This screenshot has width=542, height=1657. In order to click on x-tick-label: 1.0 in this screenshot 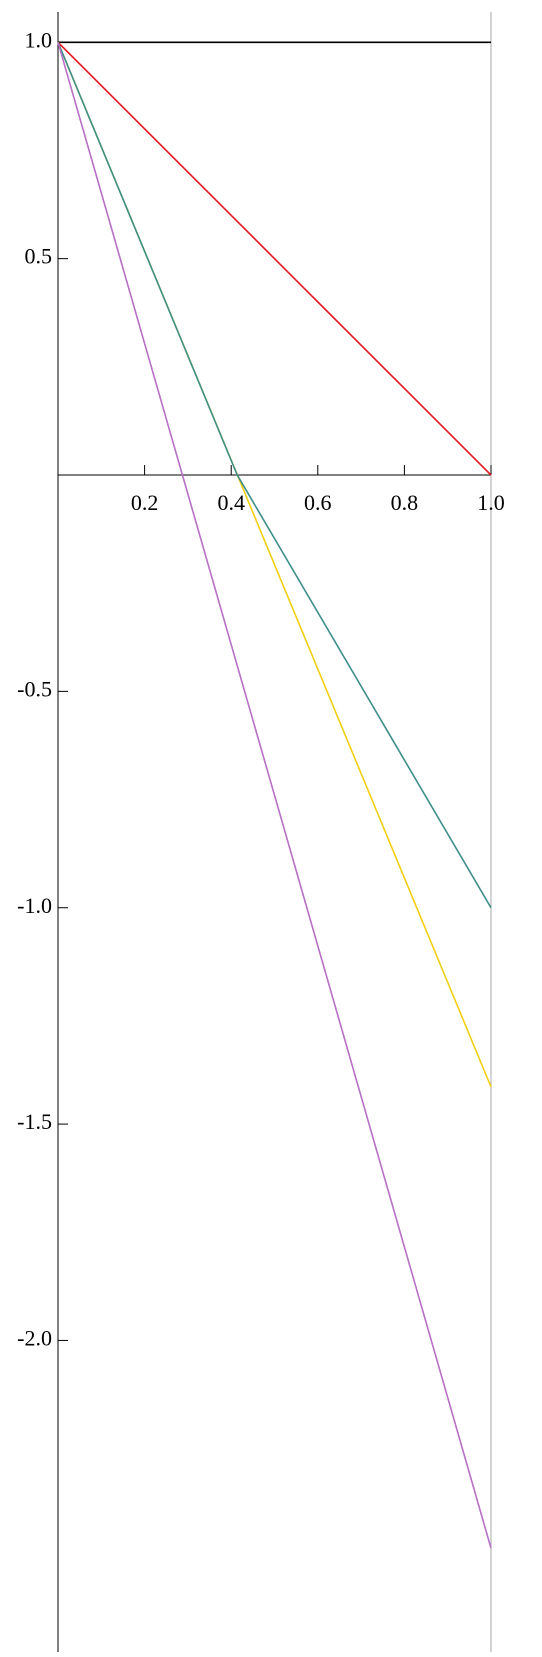, I will do `click(491, 502)`.